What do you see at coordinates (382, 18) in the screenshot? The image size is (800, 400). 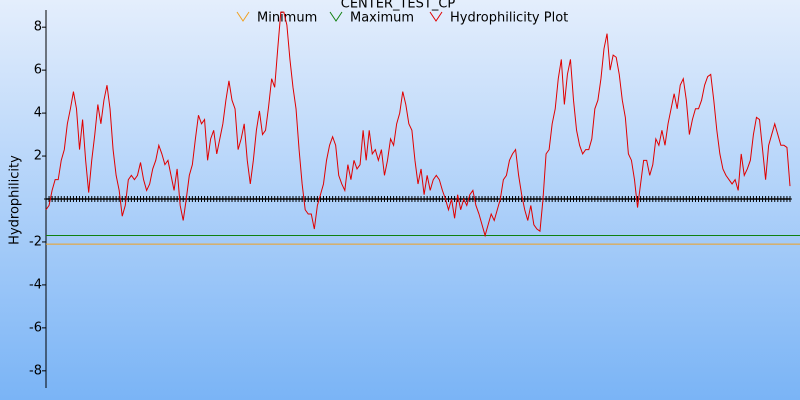 I see `legend-label: Maximum` at bounding box center [382, 18].